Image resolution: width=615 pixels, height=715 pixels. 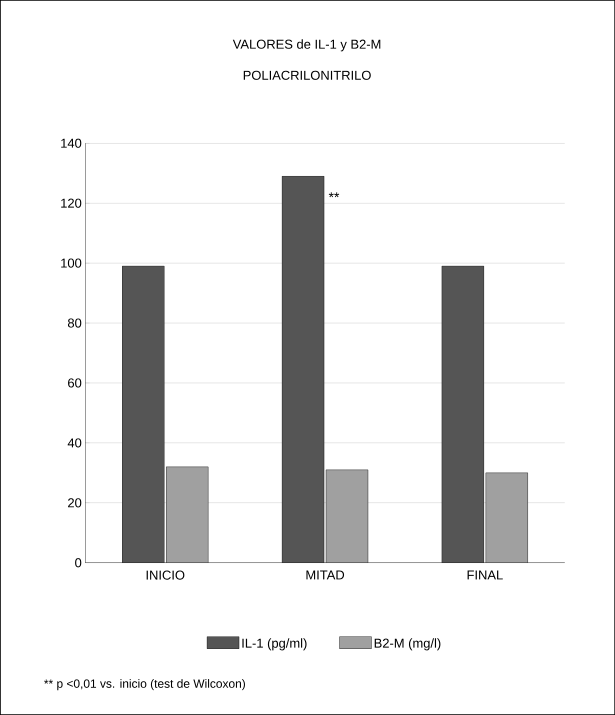 I want to click on y-tick-label: 0, so click(x=78, y=563).